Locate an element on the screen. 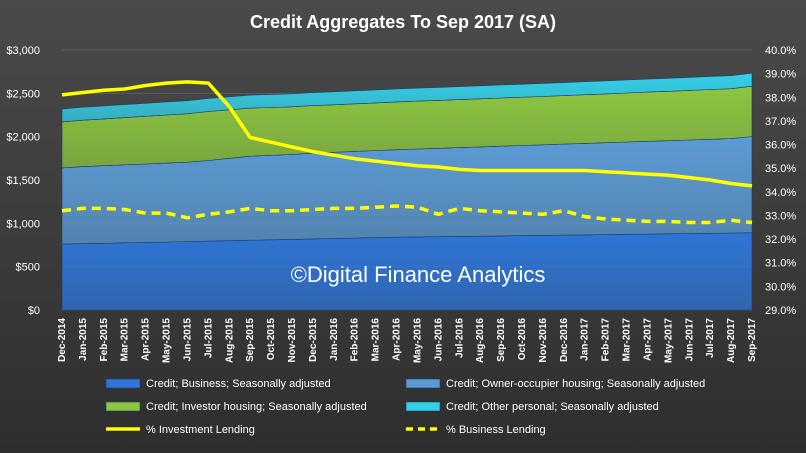 This screenshot has width=806, height=453. legend-label: Credit; Business; Seasonally adjusted is located at coordinates (238, 384).